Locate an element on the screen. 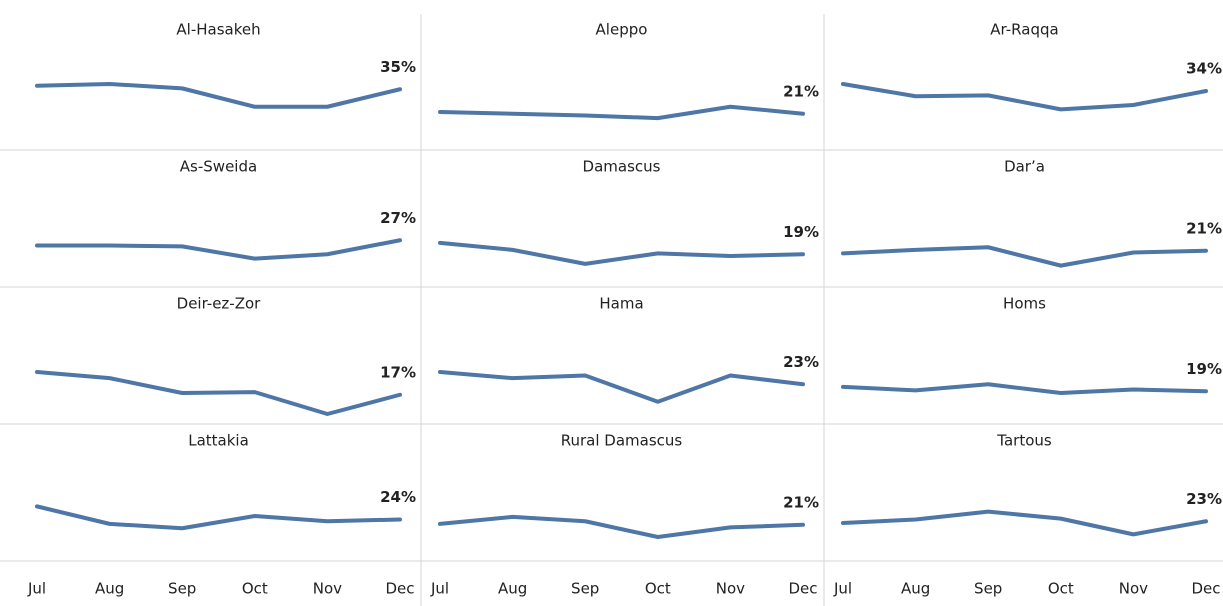 Image resolution: width=1223 pixels, height=606 pixels. panel-title: Lattakia is located at coordinates (218, 441).